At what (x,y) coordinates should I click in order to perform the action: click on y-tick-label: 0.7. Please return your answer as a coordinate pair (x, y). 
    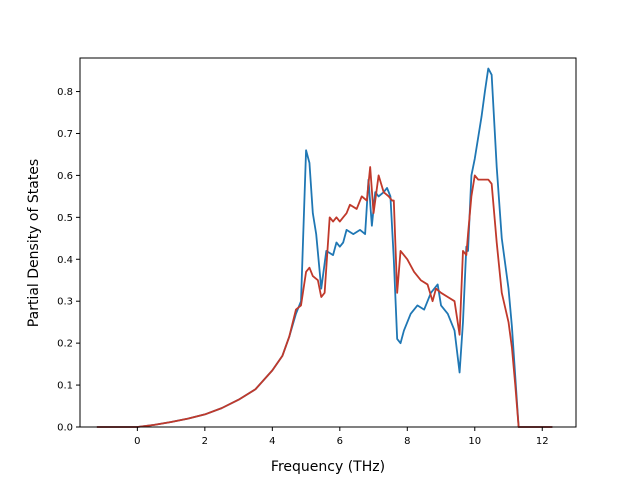
    Looking at the image, I should click on (65, 134).